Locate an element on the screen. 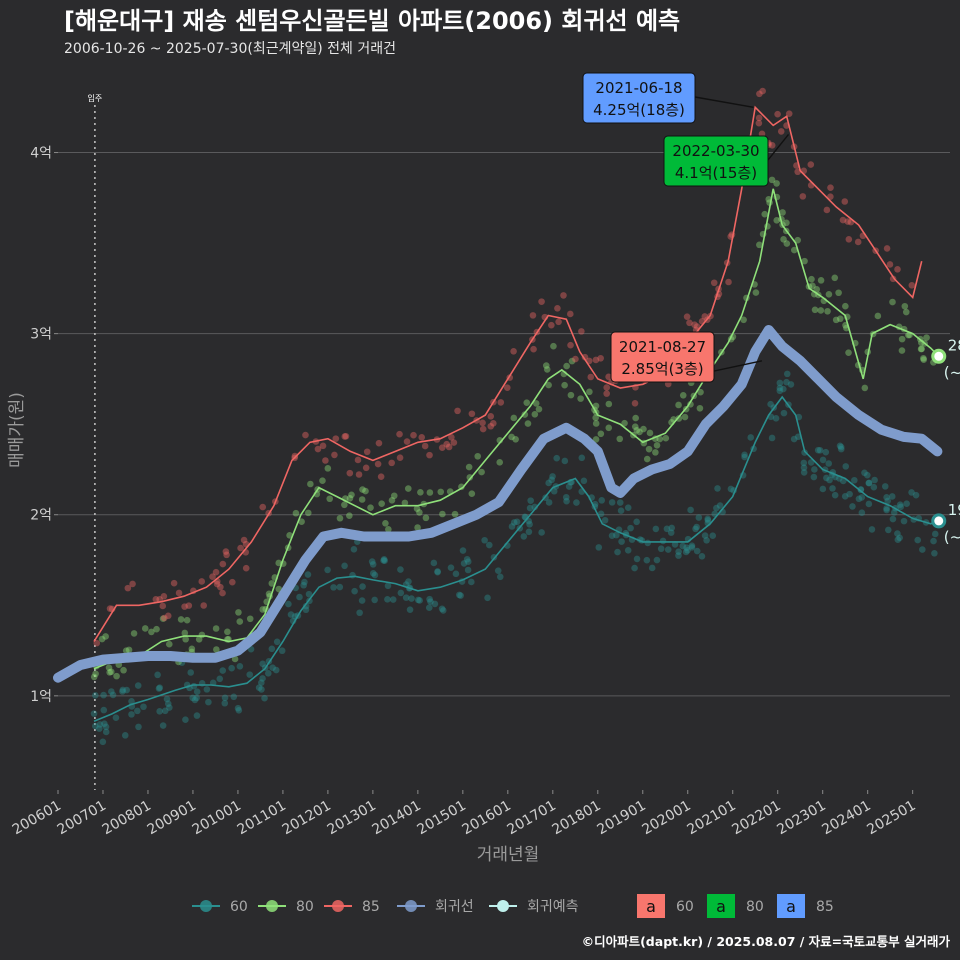  legend-label-80: 80 is located at coordinates (305, 907).